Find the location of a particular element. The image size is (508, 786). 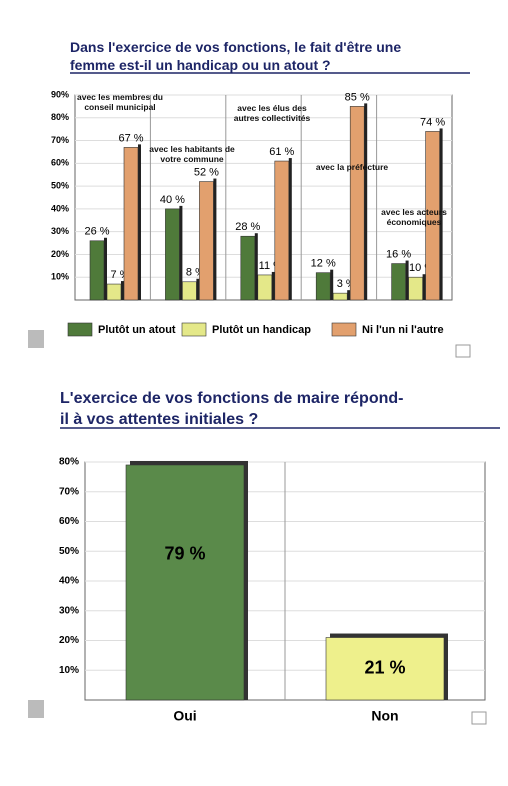

value-label: 79 % is located at coordinates (184, 554).